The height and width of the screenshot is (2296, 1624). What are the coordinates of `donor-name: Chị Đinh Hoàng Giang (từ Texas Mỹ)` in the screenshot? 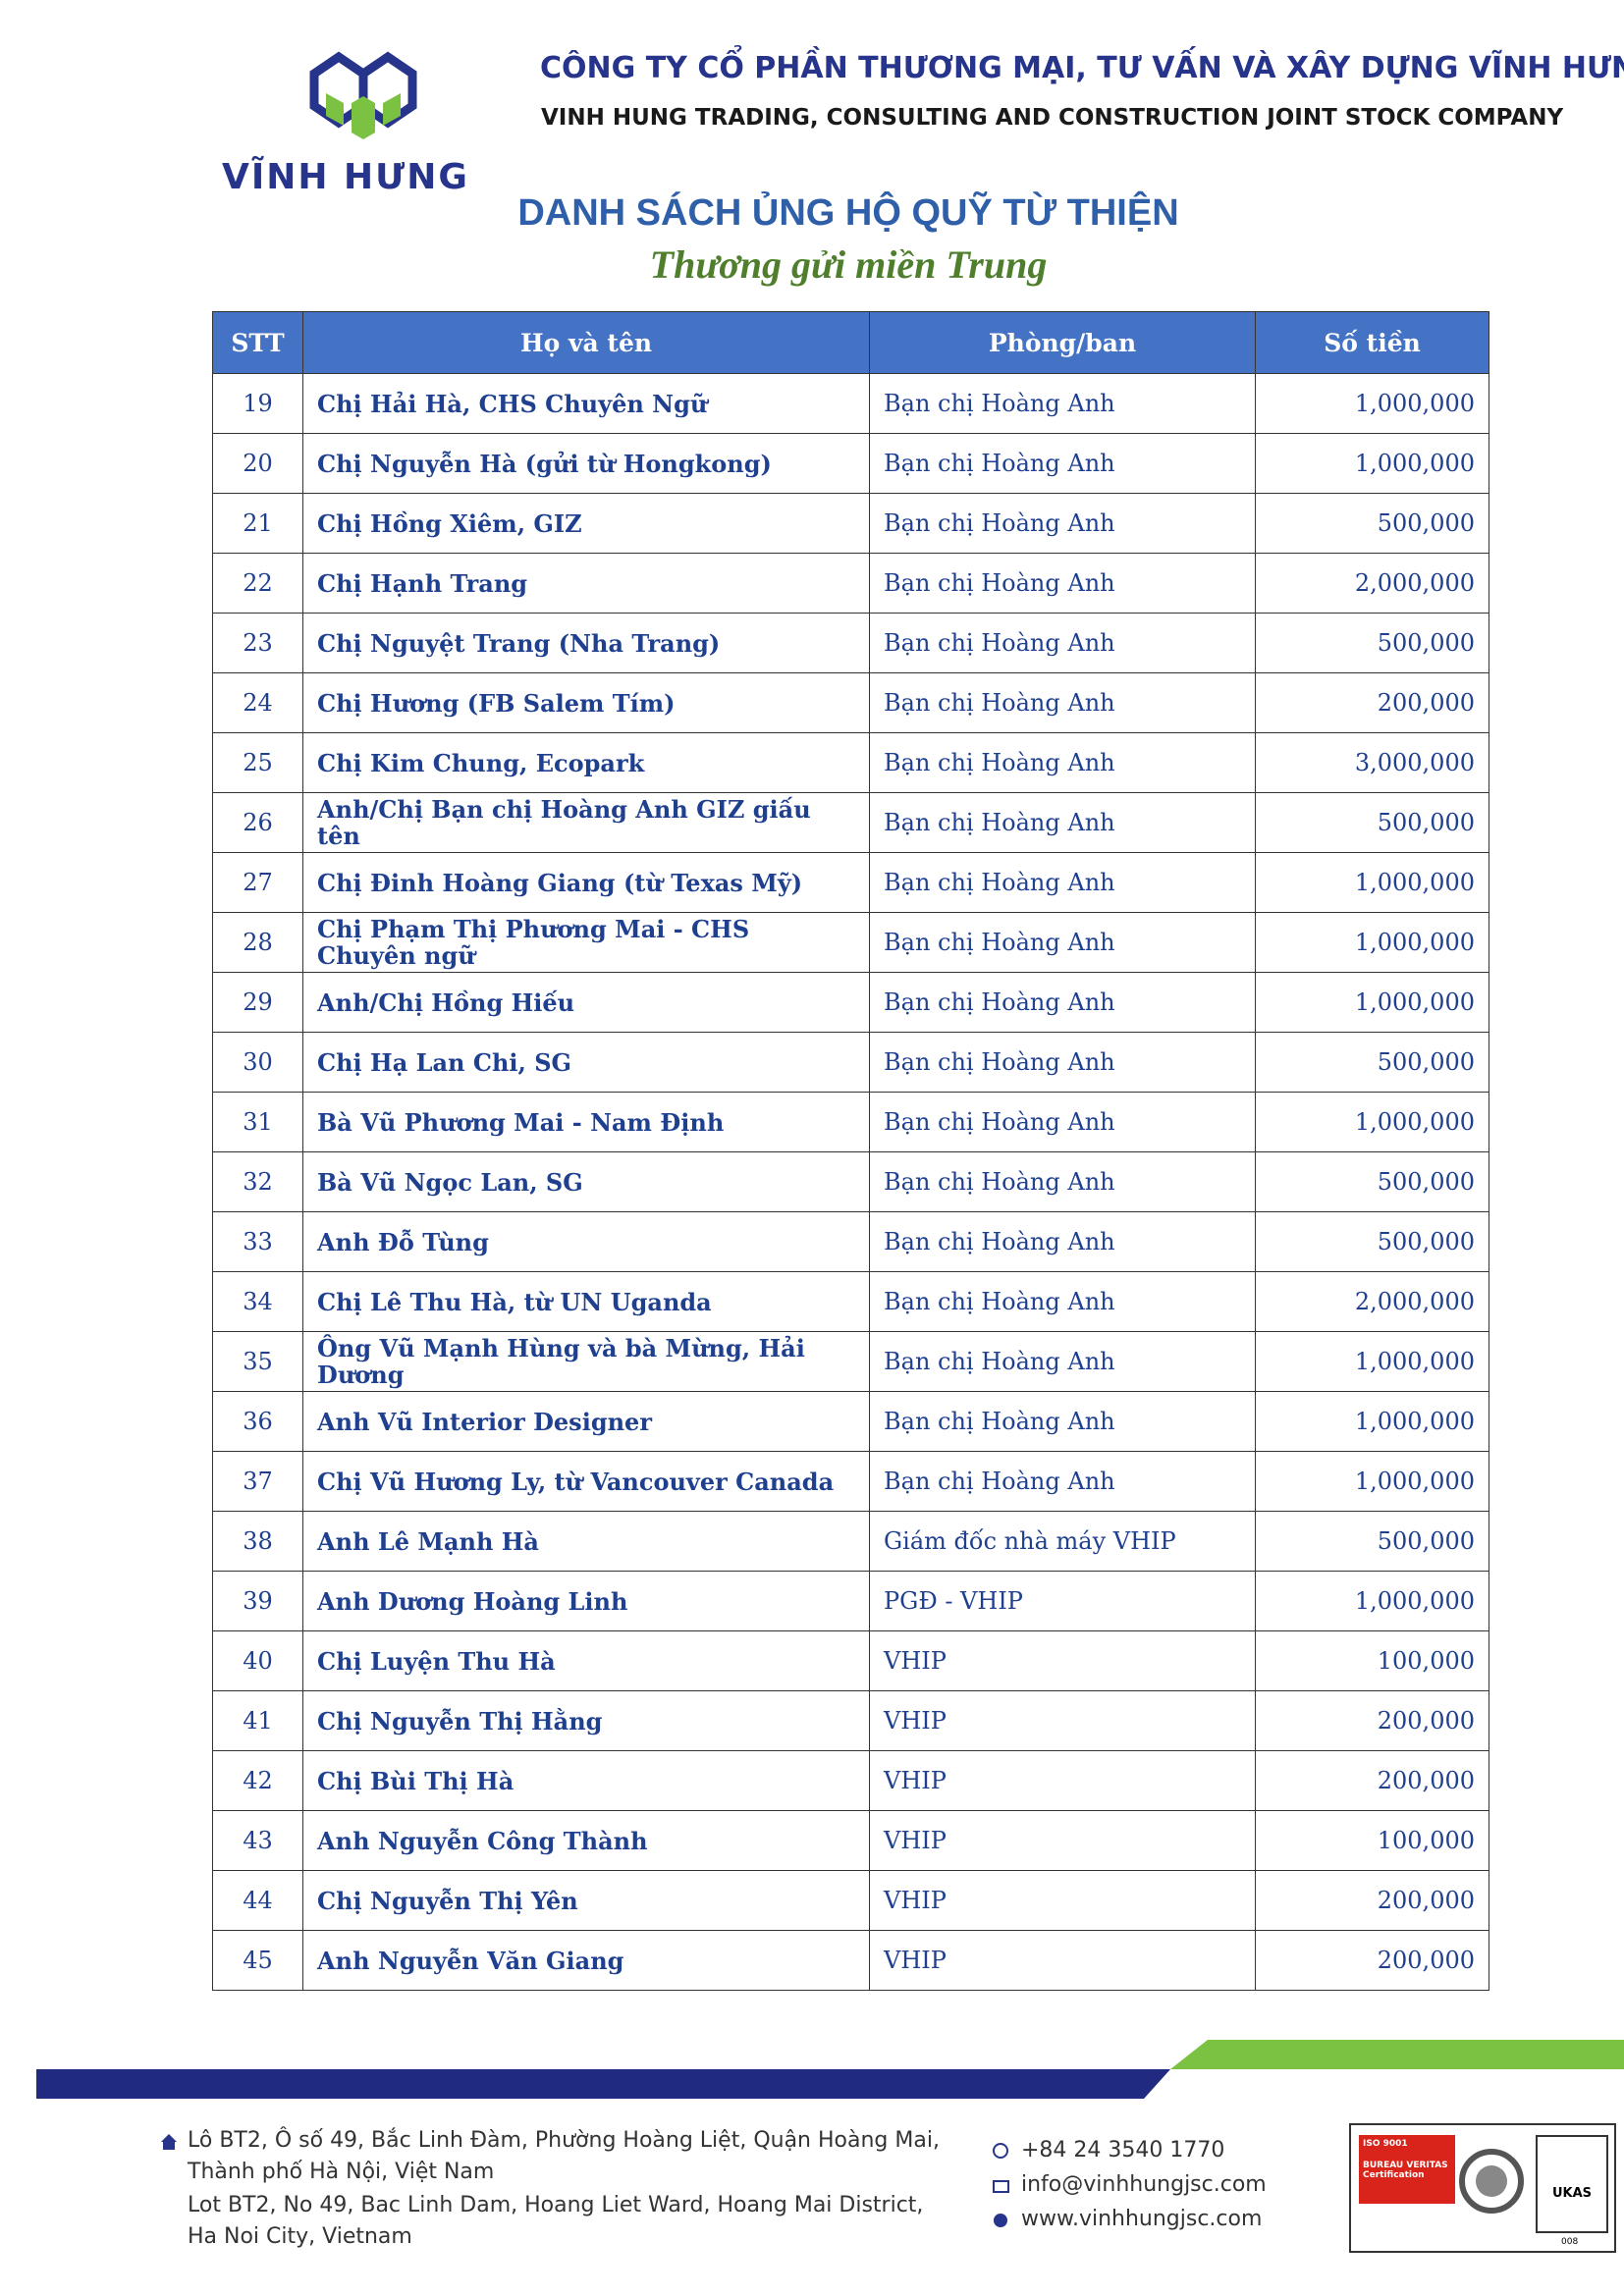 It's located at (586, 882).